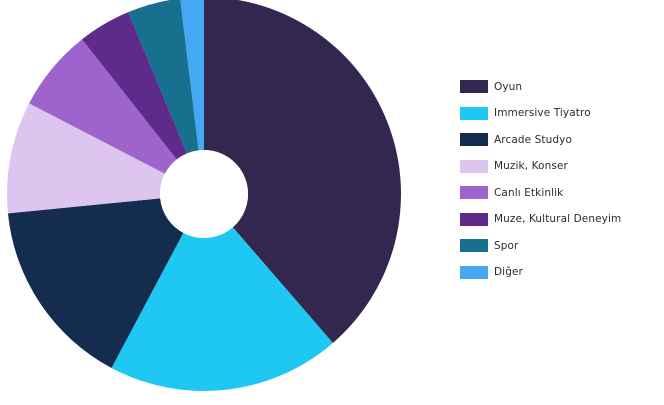 The width and height of the screenshot is (664, 405). I want to click on legend-item-5: Muze, Kultural Deneyim, so click(562, 219).